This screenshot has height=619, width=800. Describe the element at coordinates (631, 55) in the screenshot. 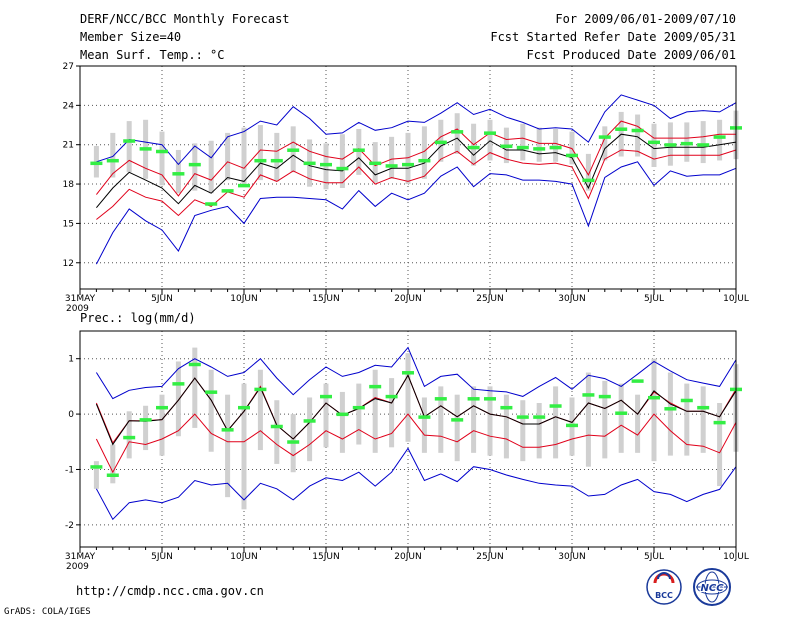

I see `forecast-produced-date: Fcst Produced Date 2009/06/01` at that location.